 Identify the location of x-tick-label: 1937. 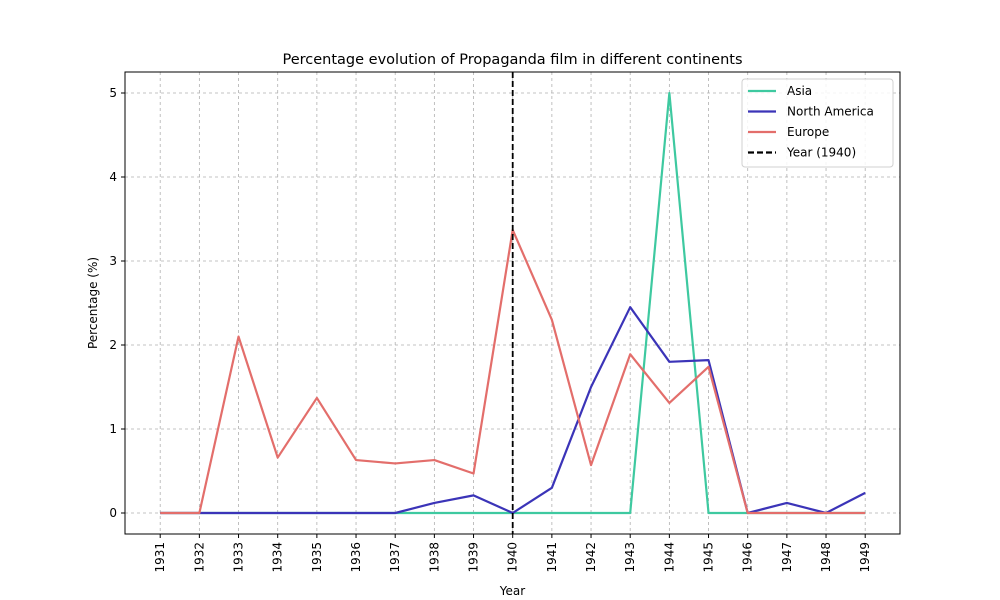
(395, 557).